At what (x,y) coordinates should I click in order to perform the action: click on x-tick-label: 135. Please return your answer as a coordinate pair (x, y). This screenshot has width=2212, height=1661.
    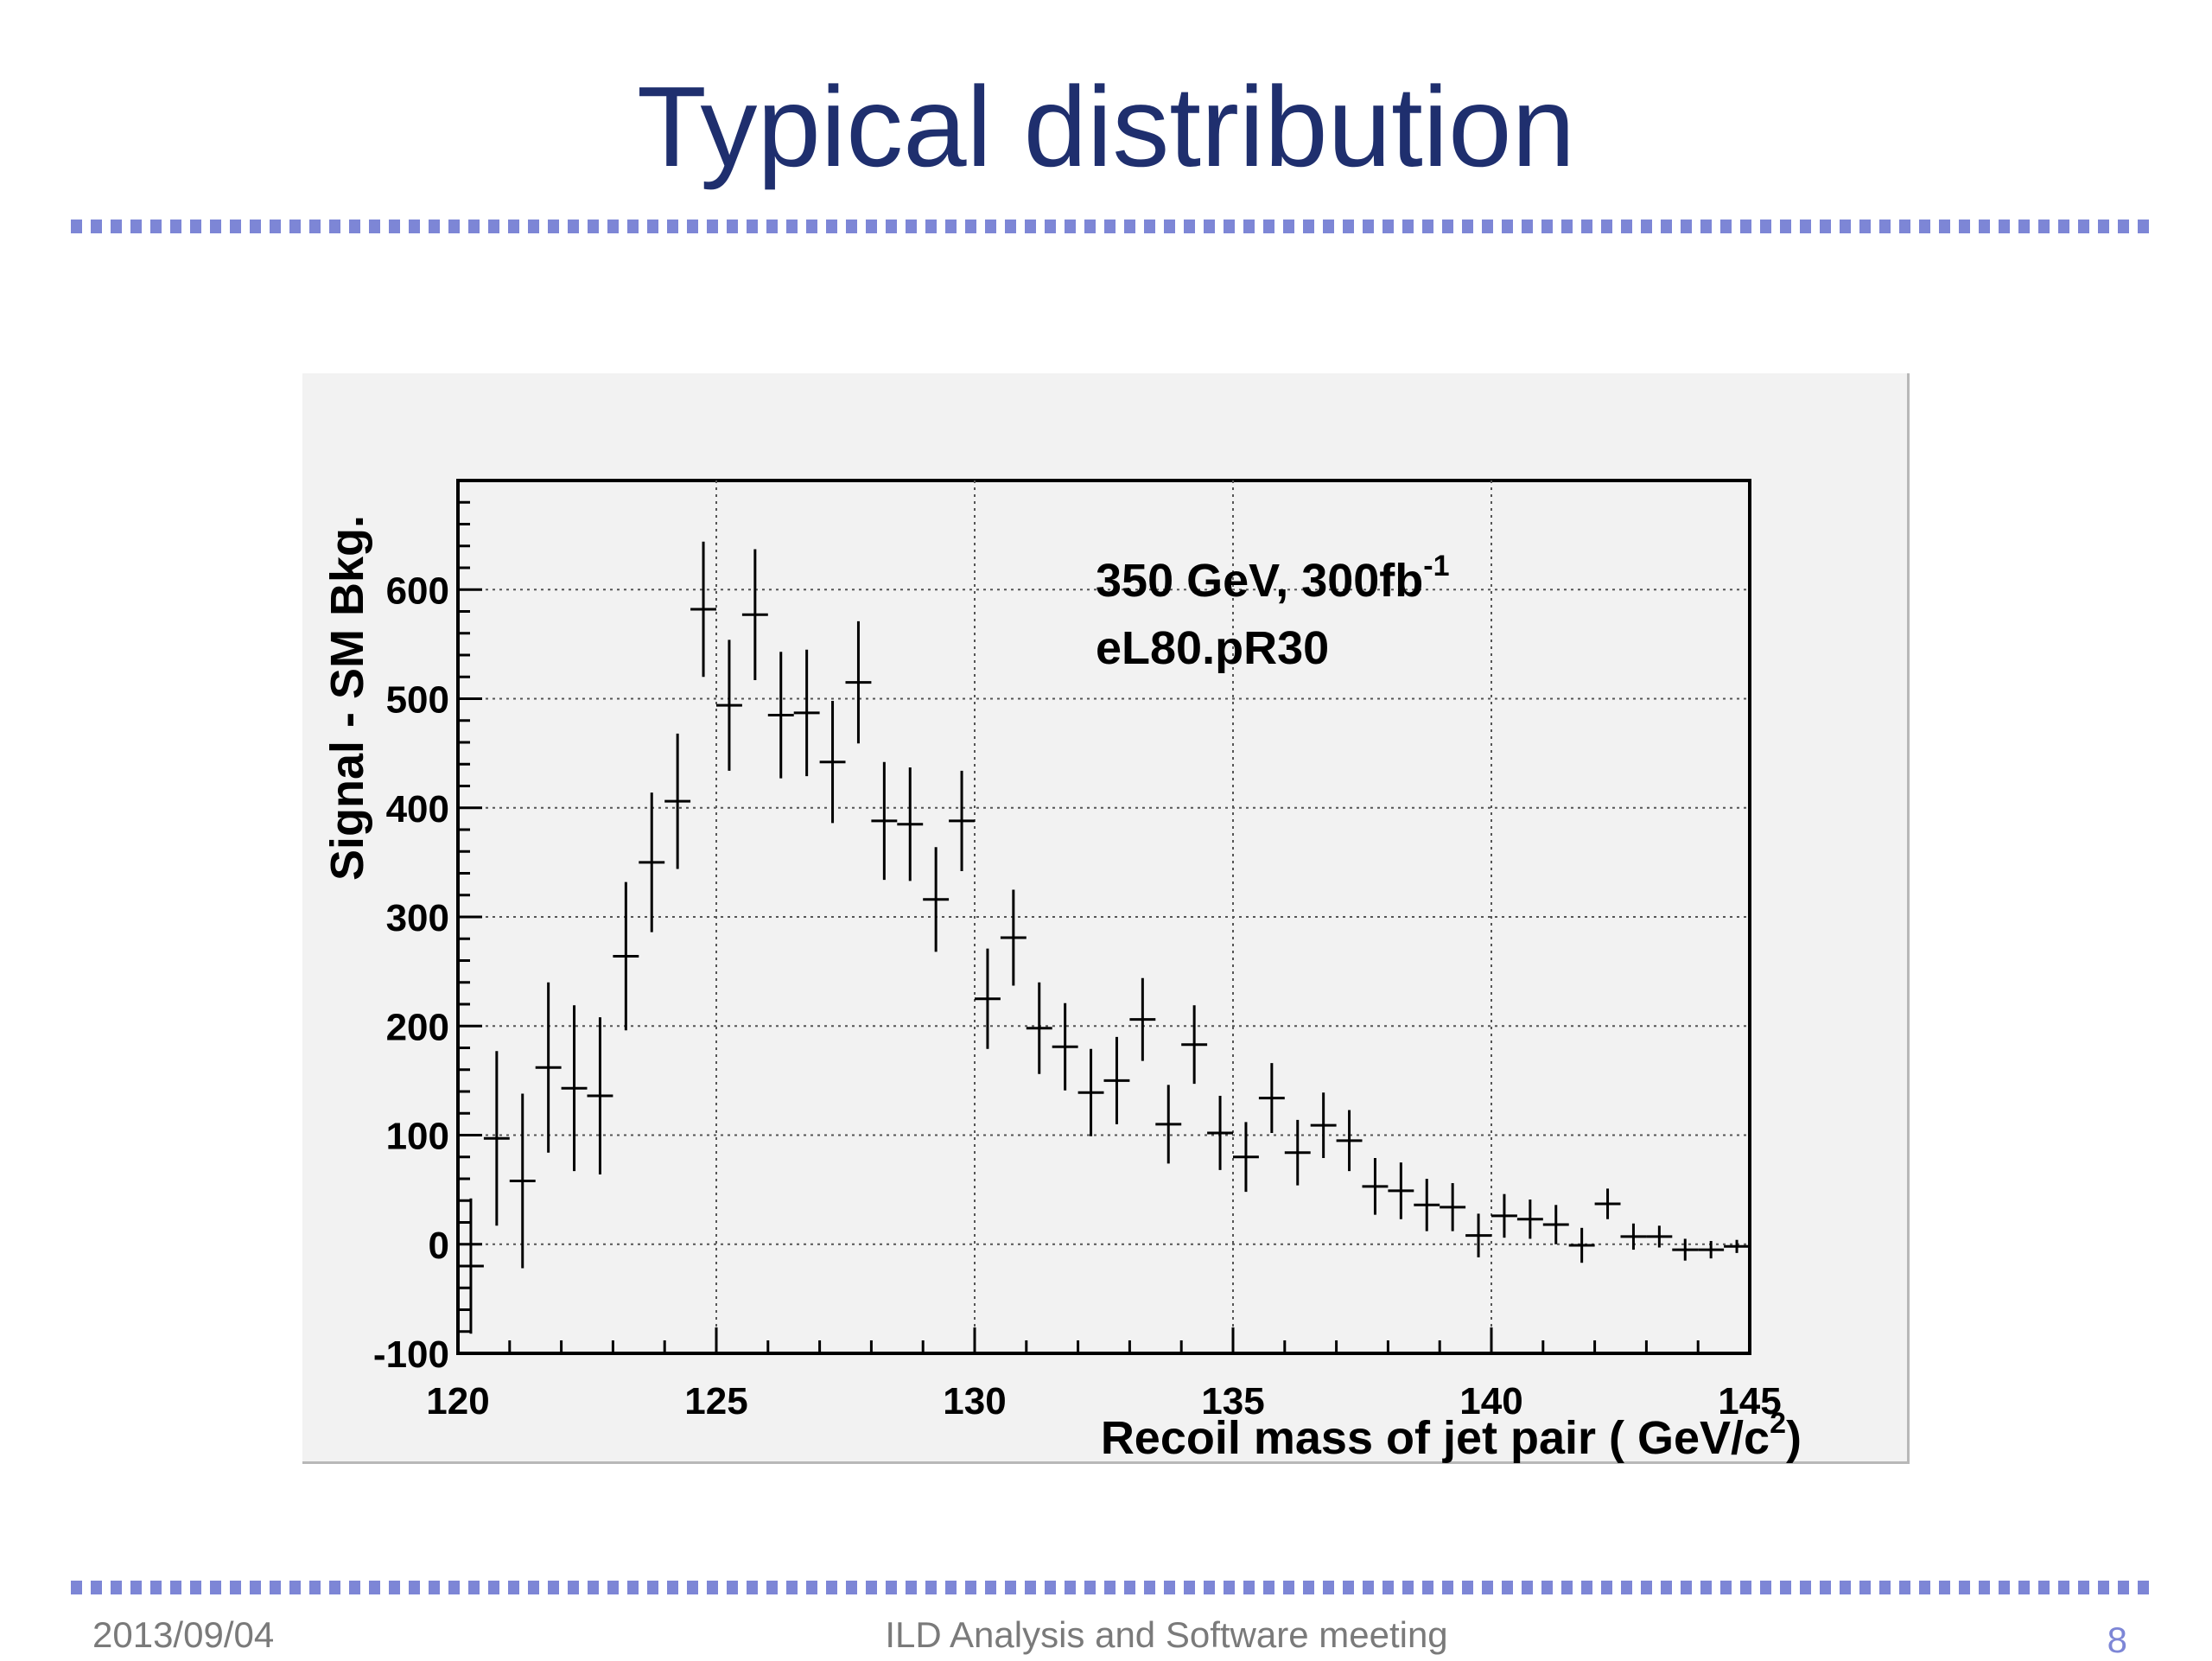
    Looking at the image, I should click on (1232, 1401).